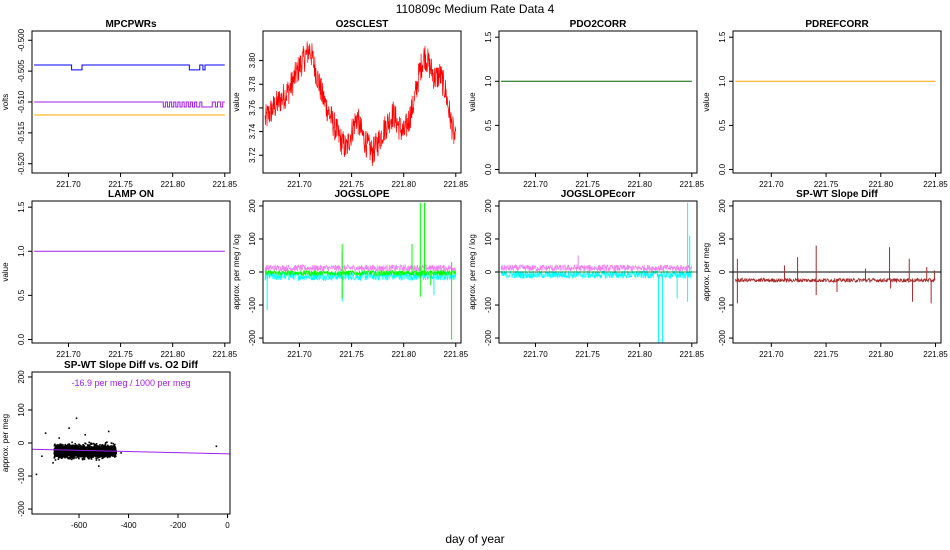  What do you see at coordinates (131, 102) in the screenshot?
I see `plot-frame-mpcpwrs` at bounding box center [131, 102].